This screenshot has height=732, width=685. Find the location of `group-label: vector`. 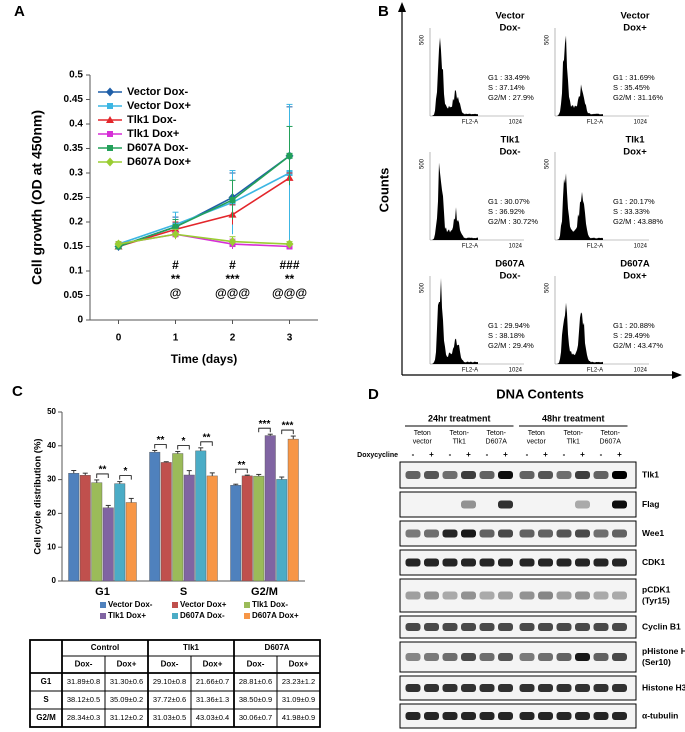

group-label: vector is located at coordinates (537, 441).